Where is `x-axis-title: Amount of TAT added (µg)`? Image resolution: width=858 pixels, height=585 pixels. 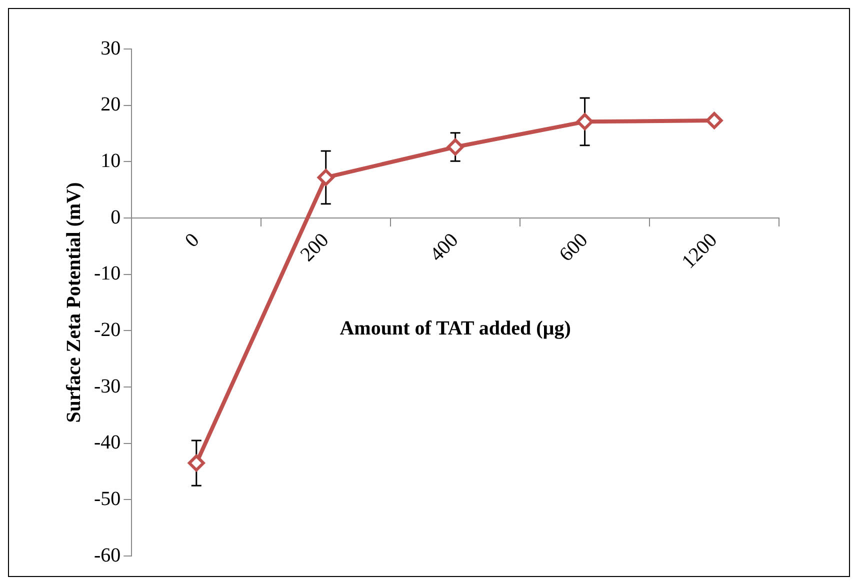
x-axis-title: Amount of TAT added (µg) is located at coordinates (455, 328).